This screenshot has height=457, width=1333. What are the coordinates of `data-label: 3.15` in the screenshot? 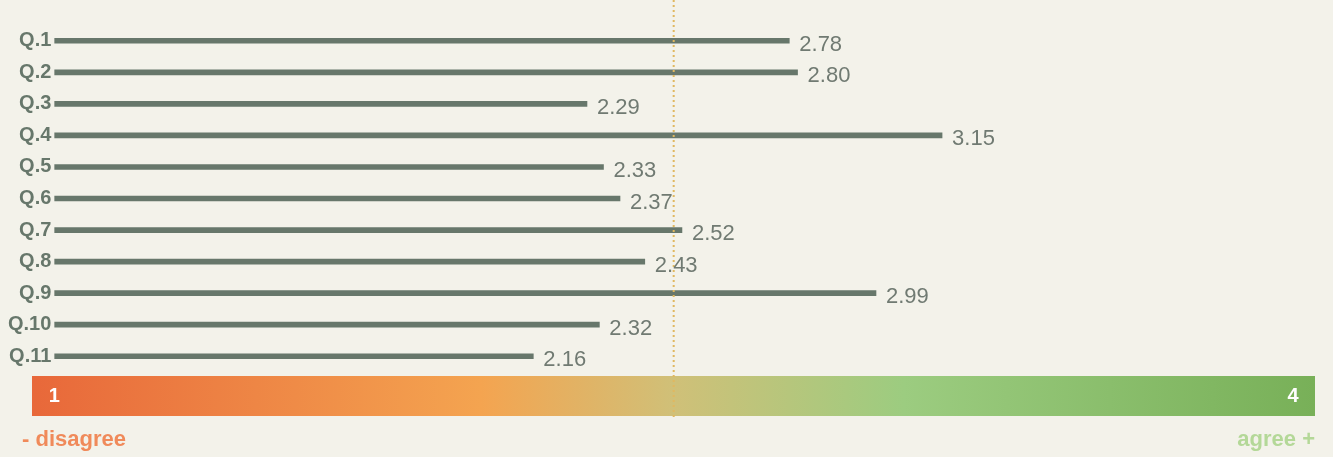 It's located at (973, 138).